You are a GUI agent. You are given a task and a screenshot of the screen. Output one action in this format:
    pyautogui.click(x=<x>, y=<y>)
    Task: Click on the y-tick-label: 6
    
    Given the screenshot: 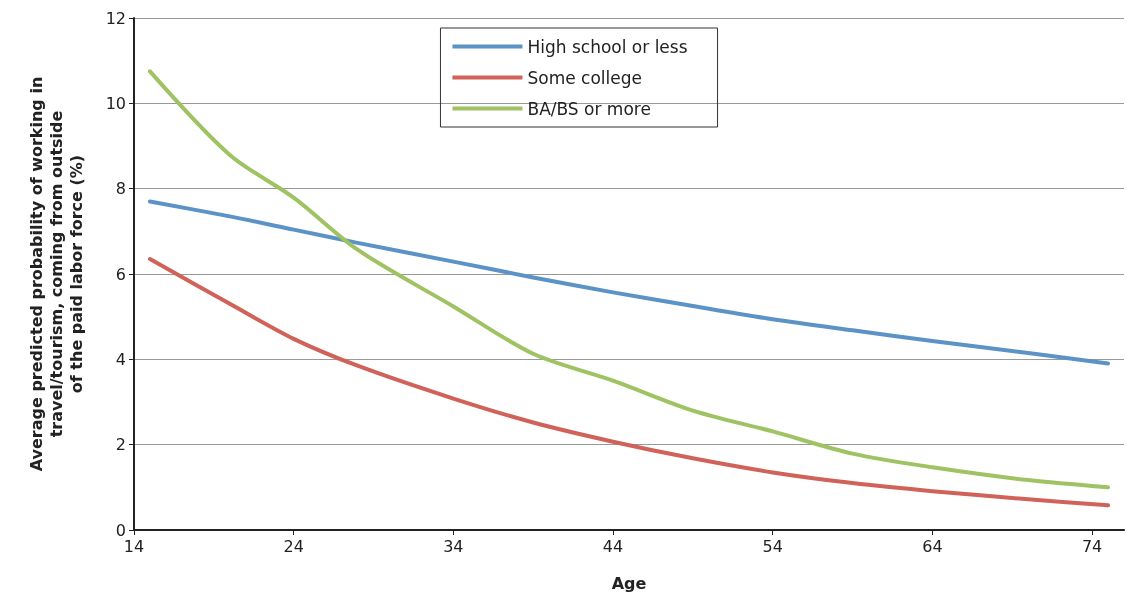 What is the action you would take?
    pyautogui.click(x=120, y=274)
    